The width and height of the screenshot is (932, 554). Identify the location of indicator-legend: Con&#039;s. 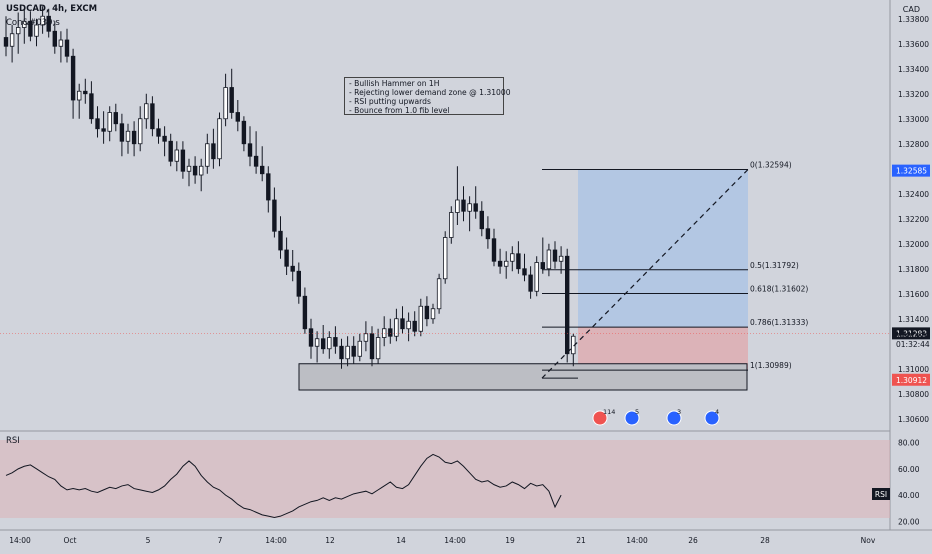
(33, 23).